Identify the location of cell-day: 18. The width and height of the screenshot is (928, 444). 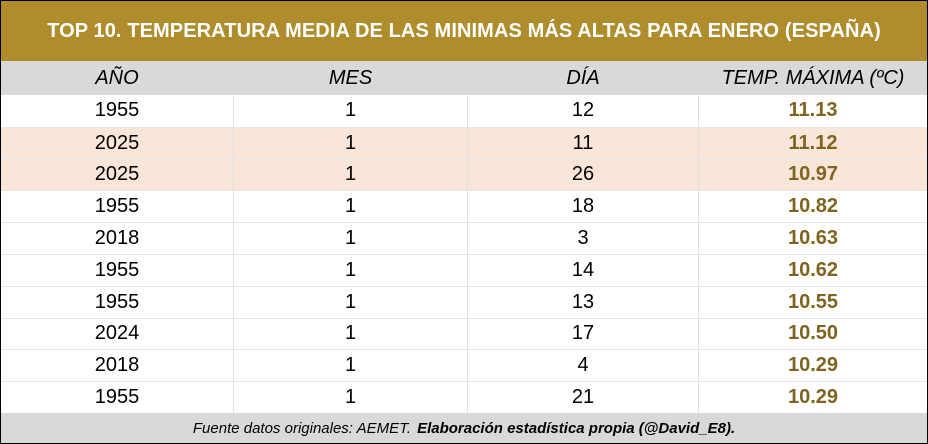
(583, 206).